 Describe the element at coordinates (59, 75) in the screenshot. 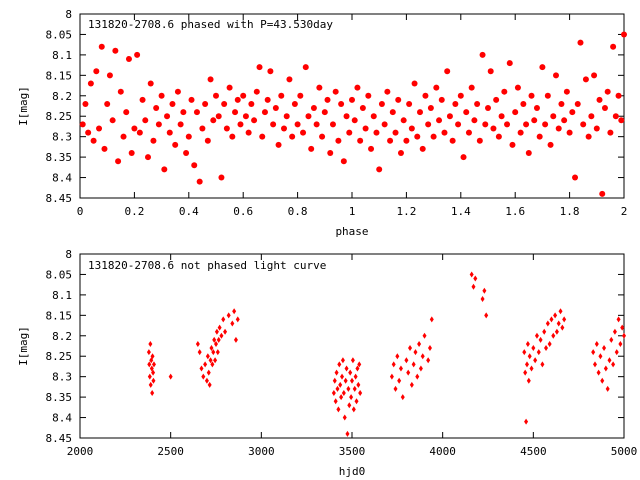

I see `y-tick-label: 8.15` at that location.